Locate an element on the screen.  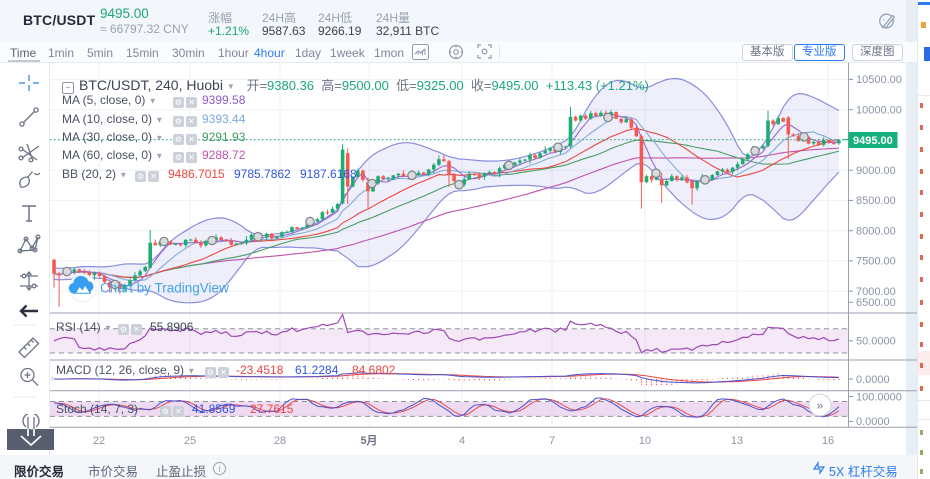
svg-text: 7000.00 is located at coordinates (876, 292).